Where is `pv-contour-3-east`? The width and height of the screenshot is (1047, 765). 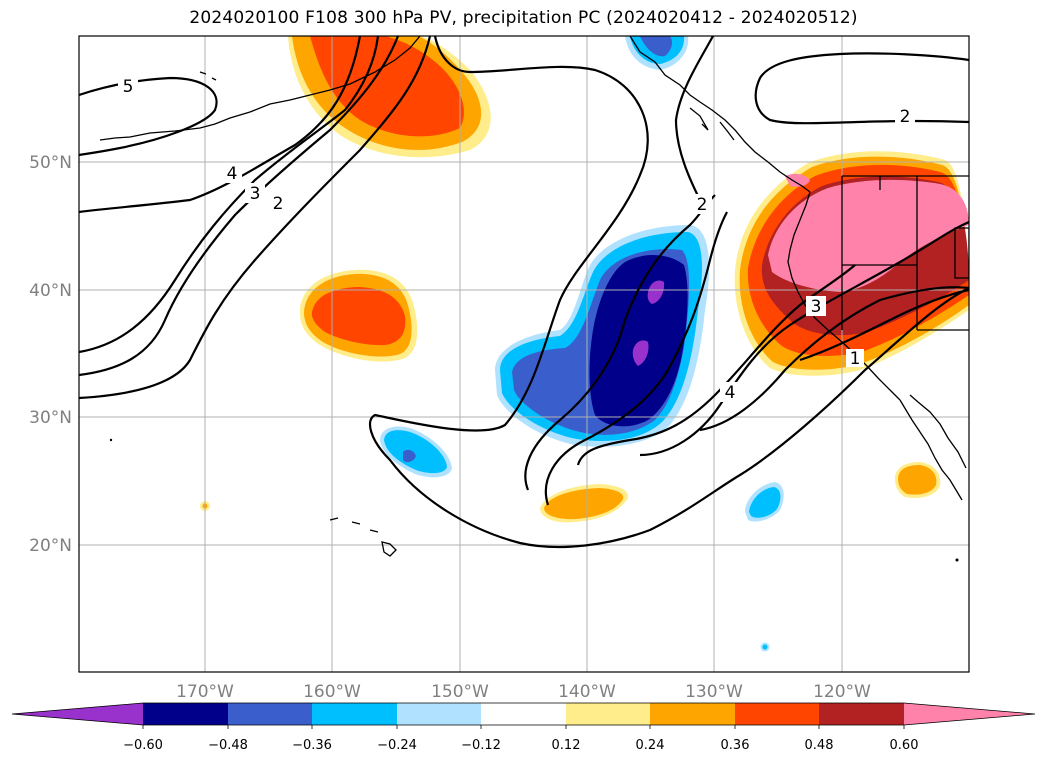
pv-contour-3-east is located at coordinates (804, 338).